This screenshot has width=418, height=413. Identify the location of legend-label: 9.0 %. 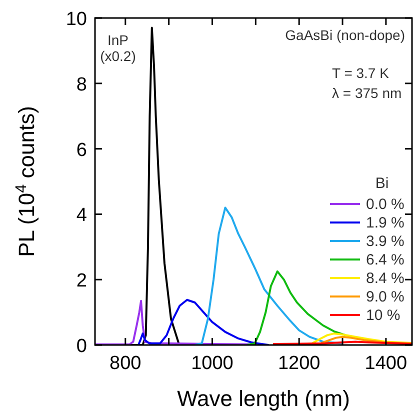
(385, 297).